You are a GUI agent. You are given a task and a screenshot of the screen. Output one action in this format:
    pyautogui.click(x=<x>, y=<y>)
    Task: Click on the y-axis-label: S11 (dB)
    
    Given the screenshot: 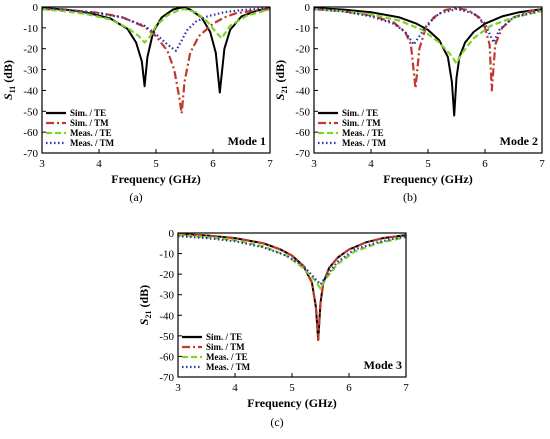 What is the action you would take?
    pyautogui.click(x=9, y=80)
    